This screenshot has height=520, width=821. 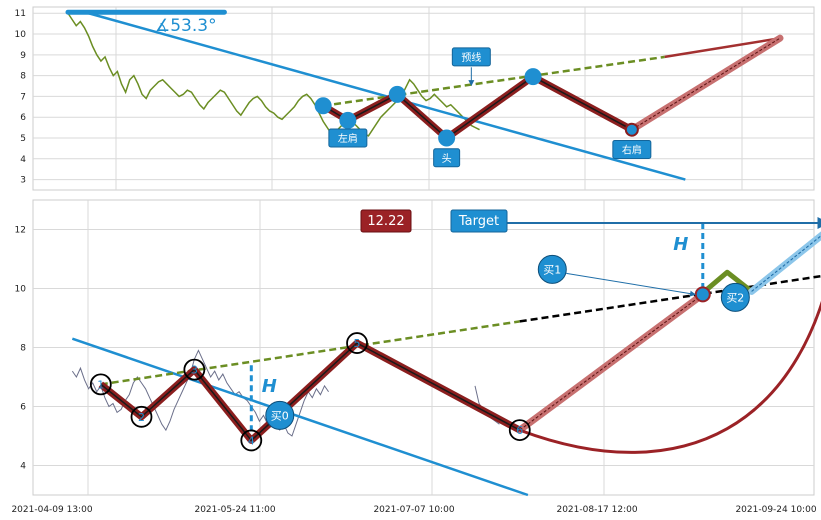 What do you see at coordinates (23, 56) in the screenshot?
I see `top-y-tick-label: 9` at bounding box center [23, 56].